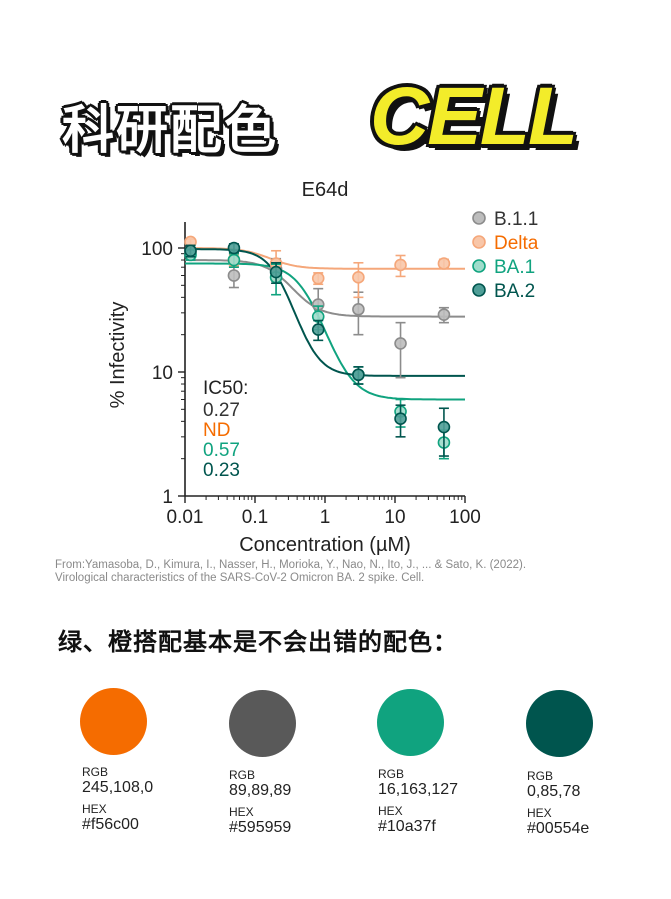 The image size is (671, 899). Describe the element at coordinates (162, 373) in the screenshot. I see `y-tick-label: 10` at that location.